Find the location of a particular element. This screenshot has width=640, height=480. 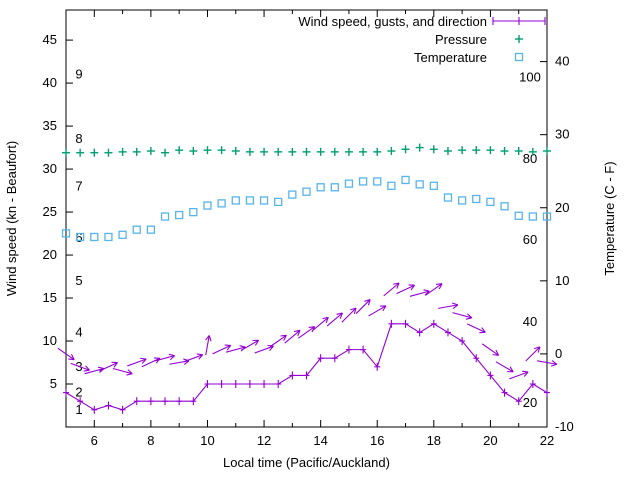

x-tick-label: 6 is located at coordinates (94, 440).